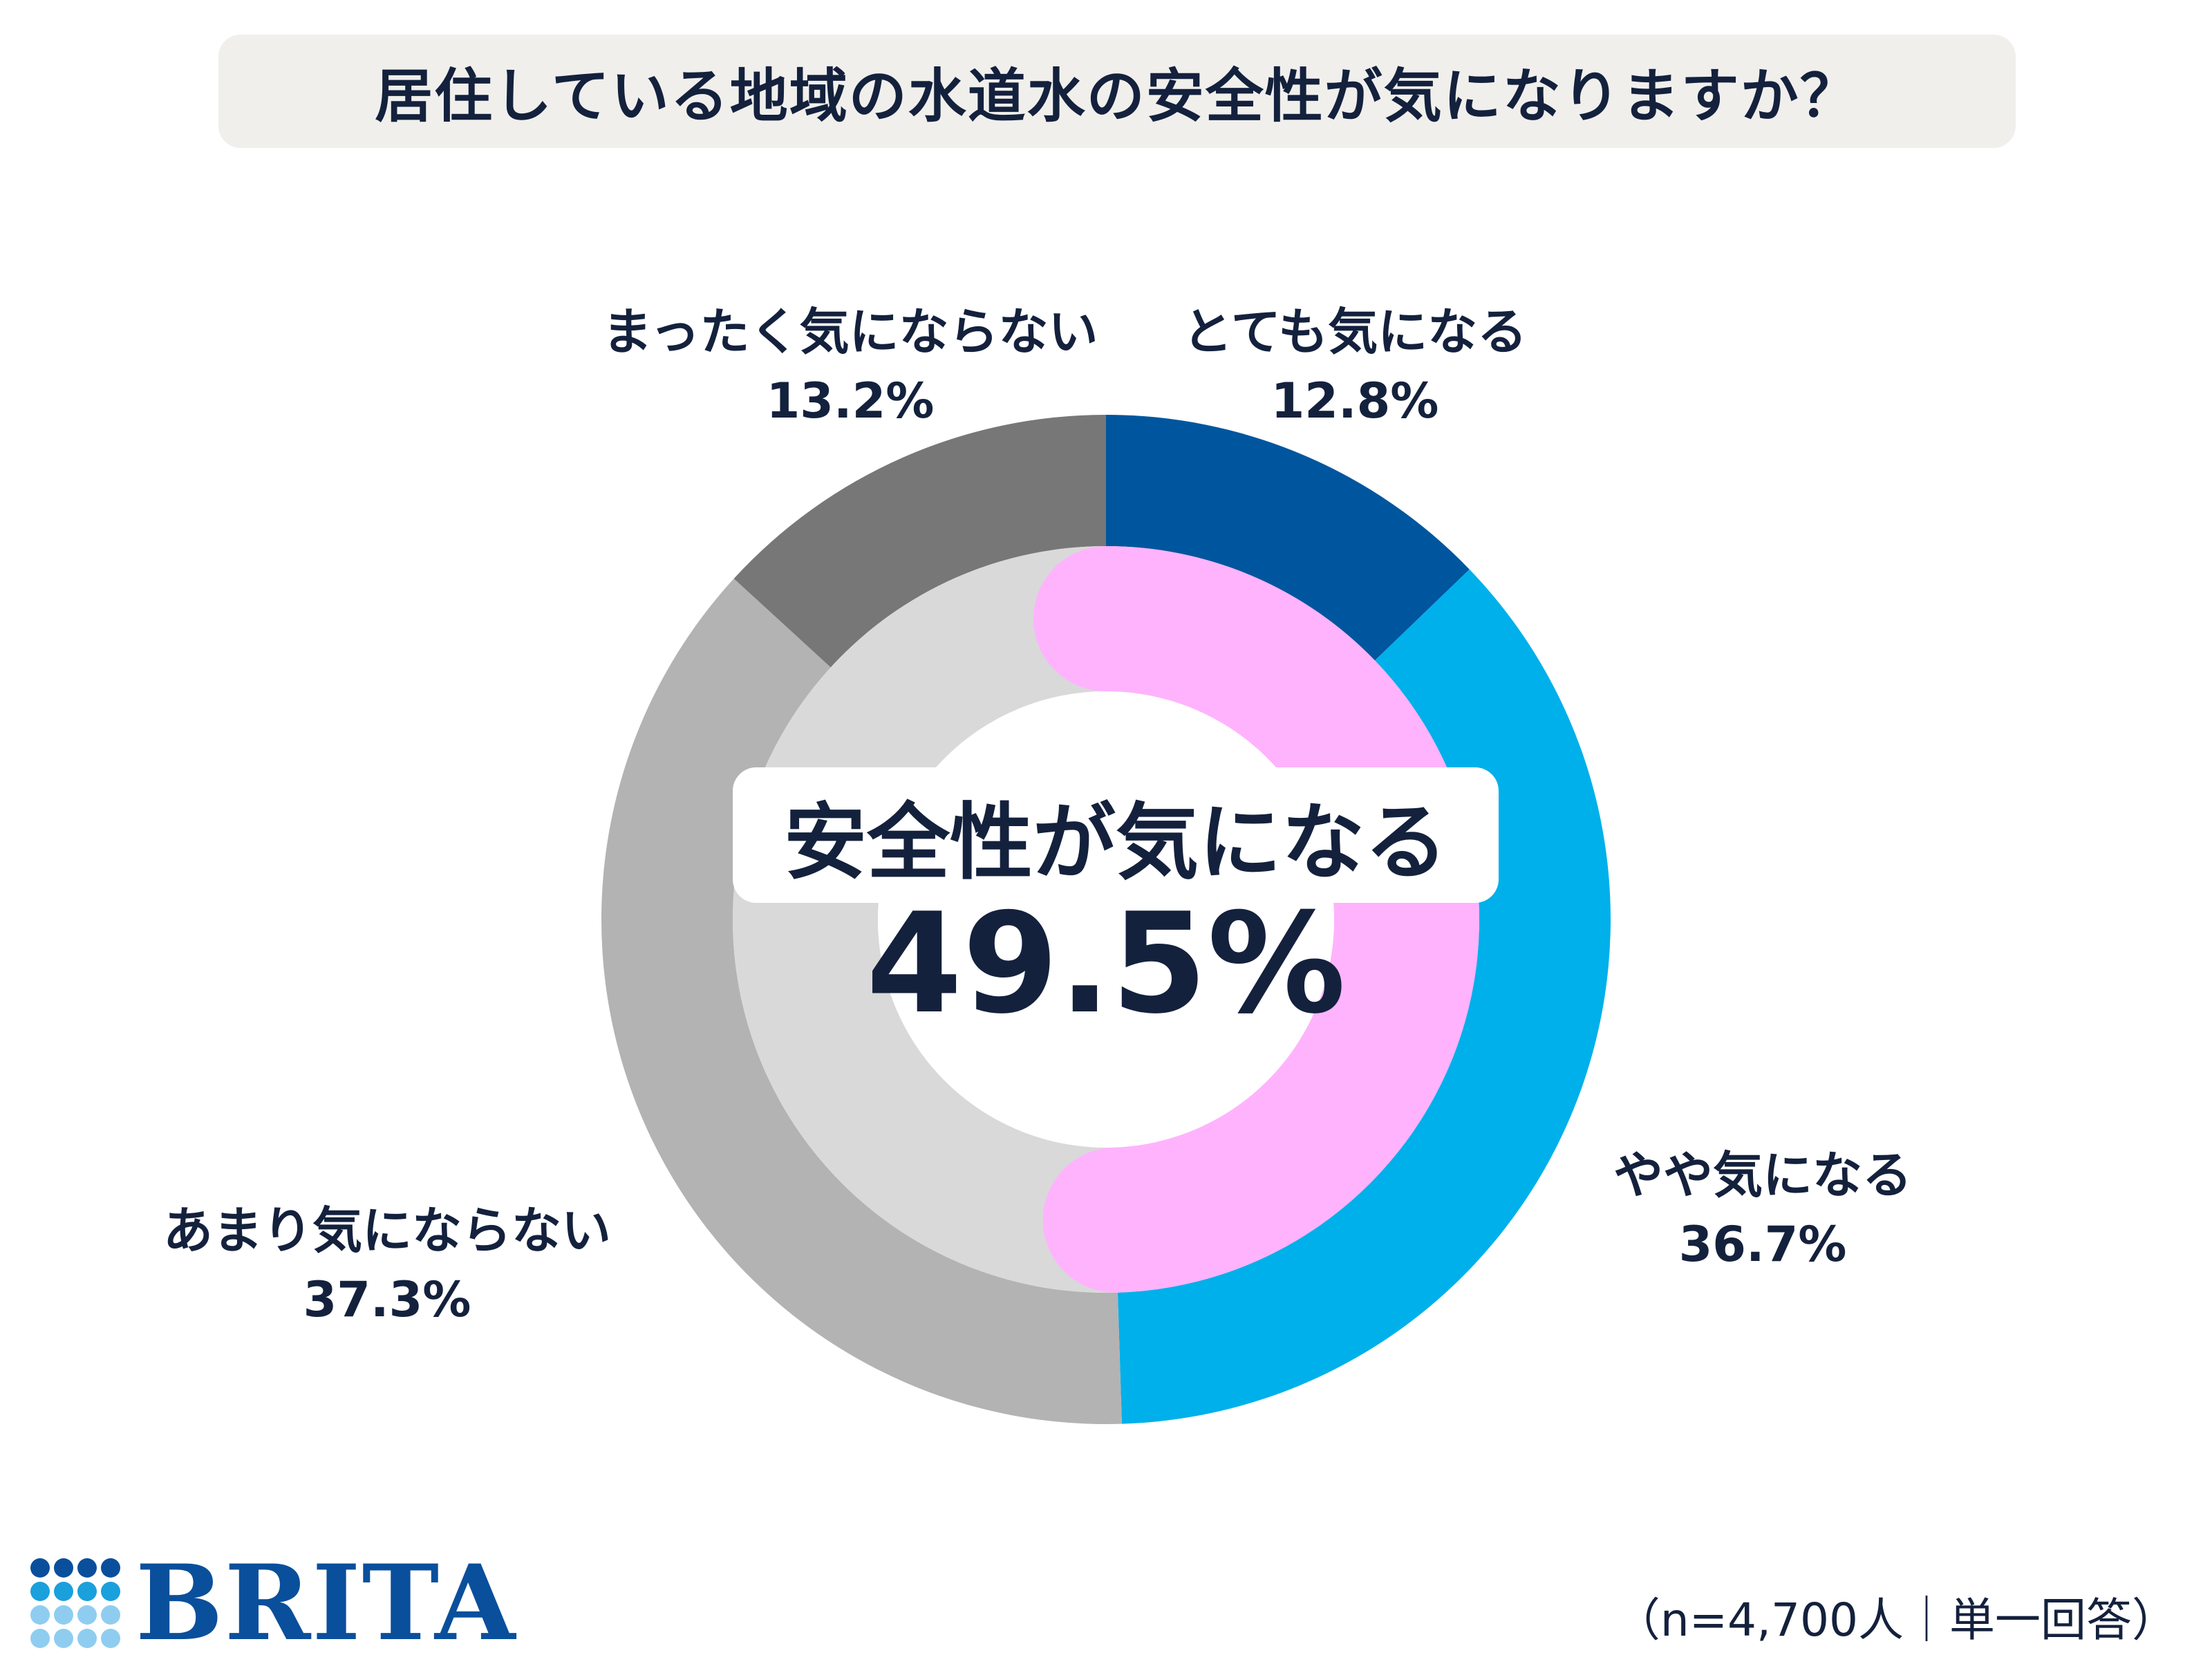  I want to click on slice-label-value: 13.2%, so click(850, 401).